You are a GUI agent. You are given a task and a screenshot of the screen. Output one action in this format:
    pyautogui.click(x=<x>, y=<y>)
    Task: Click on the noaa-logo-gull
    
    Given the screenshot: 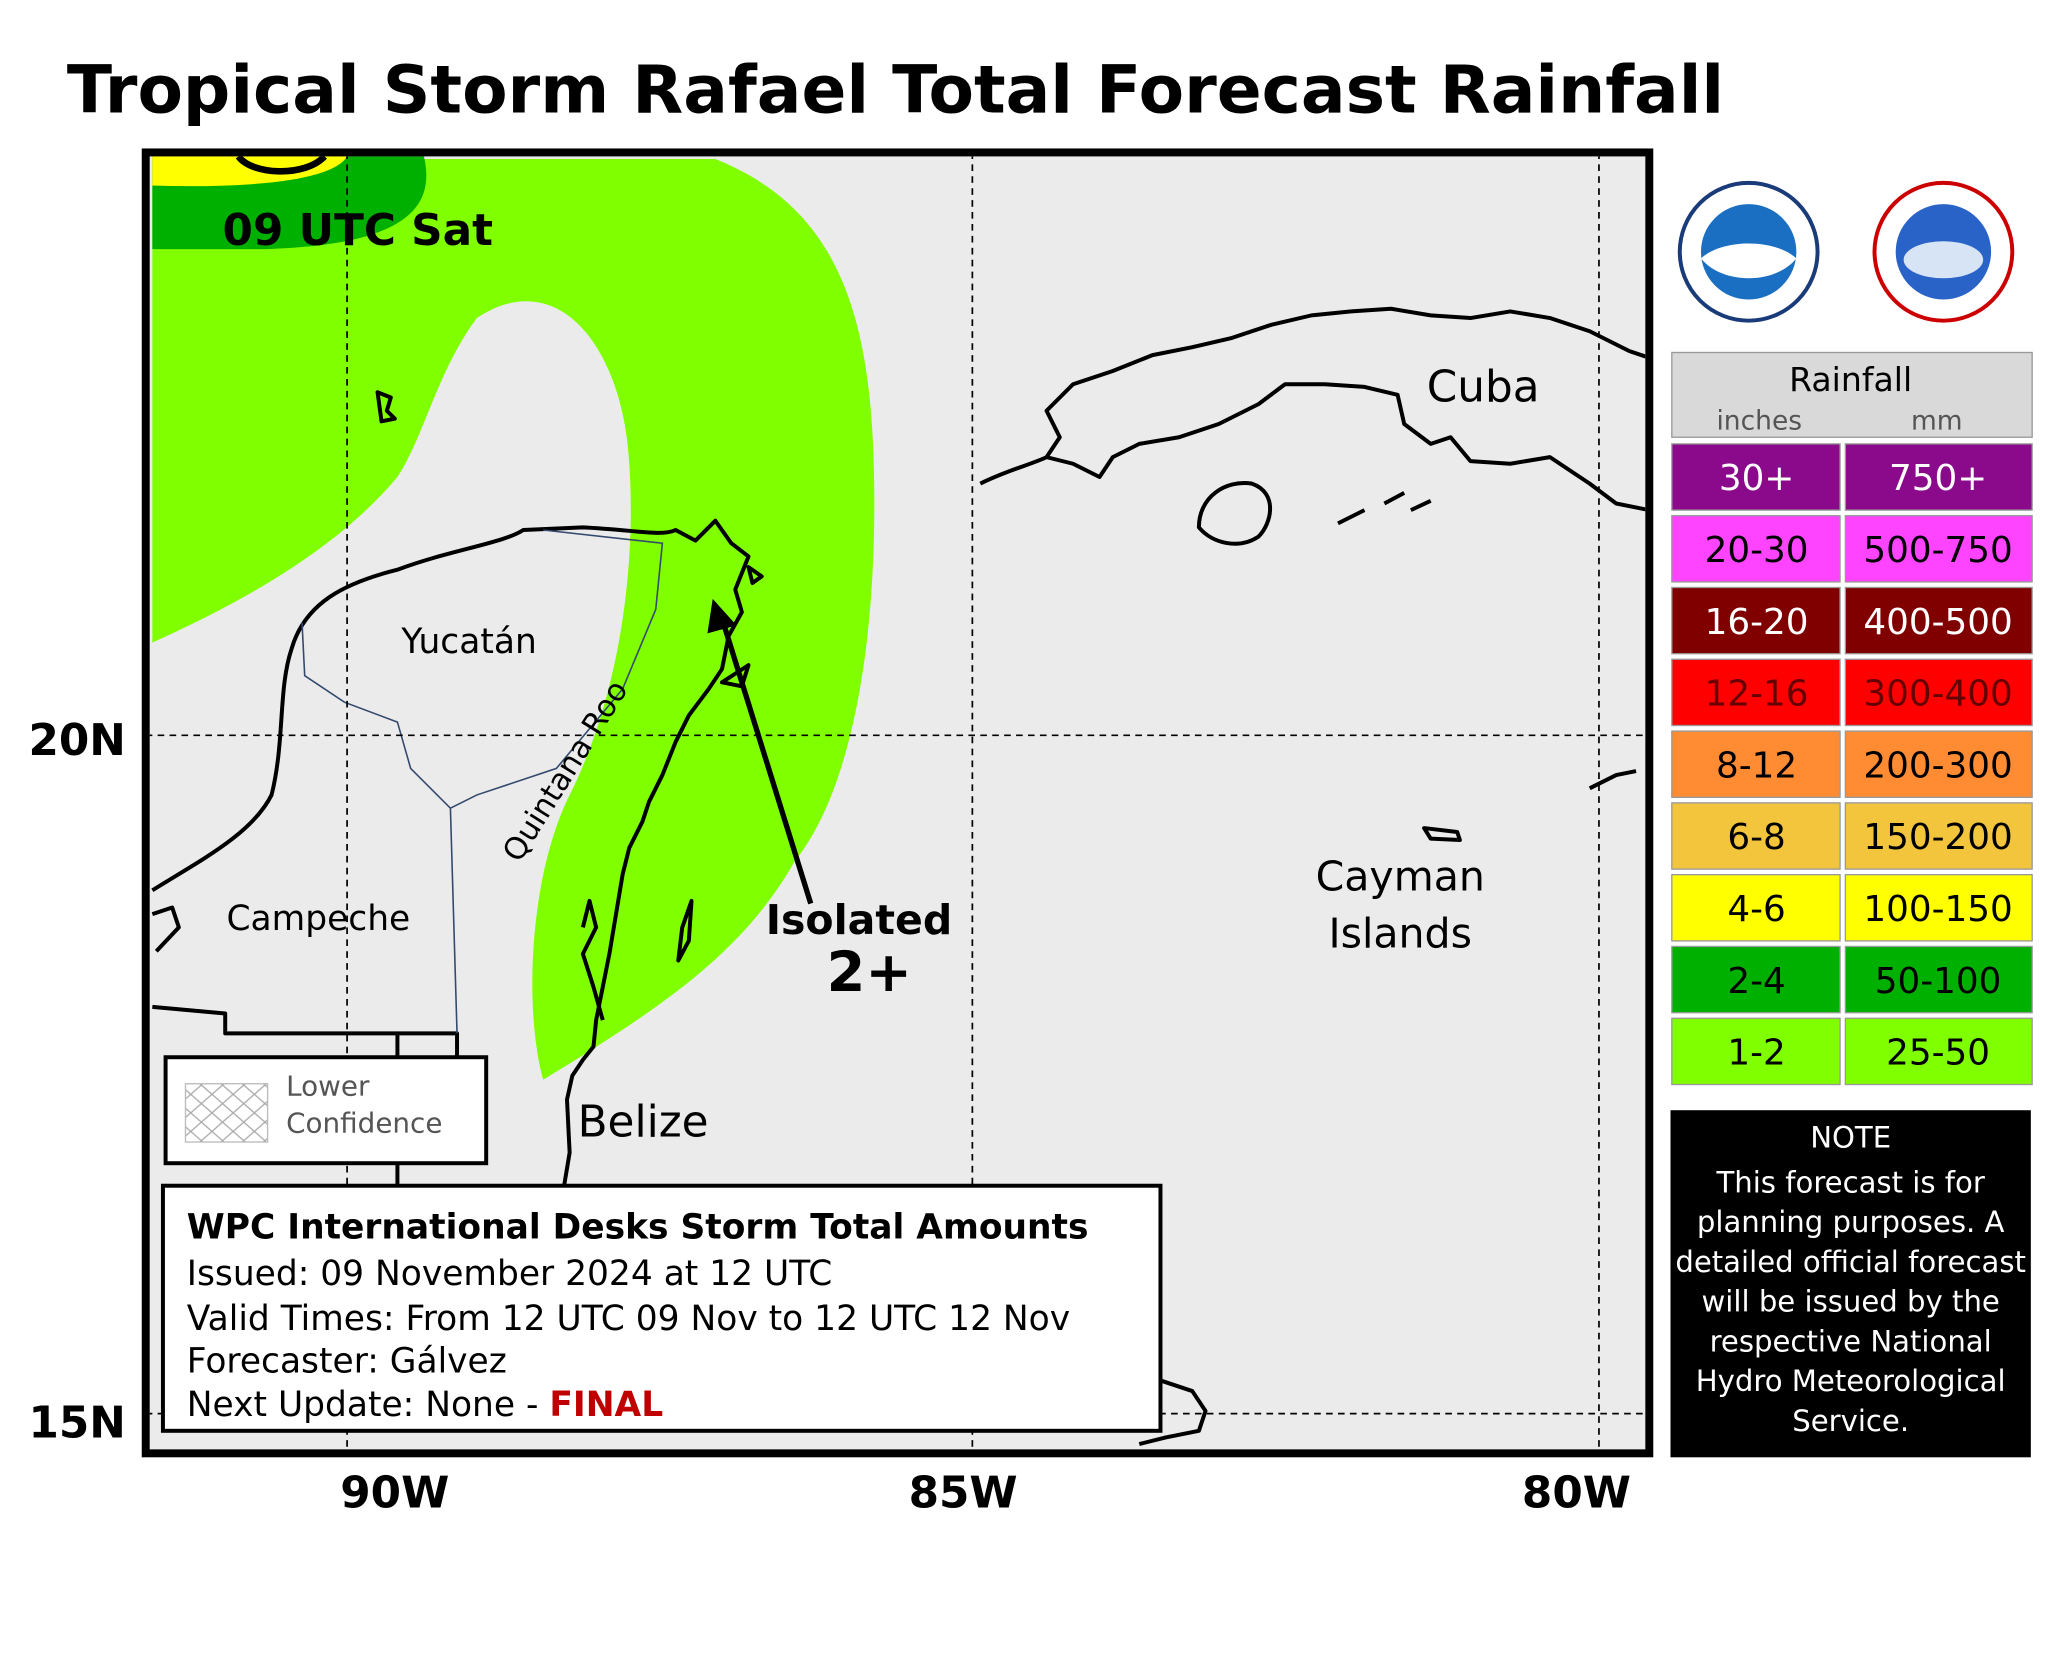 What is the action you would take?
    pyautogui.click(x=1748, y=261)
    